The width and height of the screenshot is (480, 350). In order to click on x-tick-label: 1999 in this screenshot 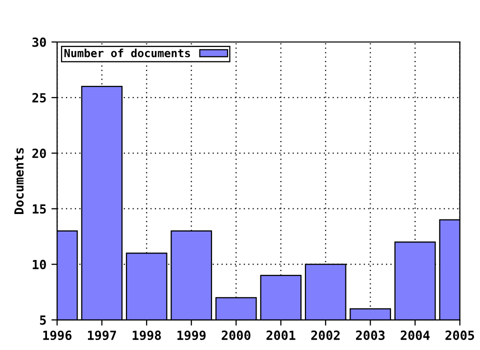, I will do `click(191, 335)`.